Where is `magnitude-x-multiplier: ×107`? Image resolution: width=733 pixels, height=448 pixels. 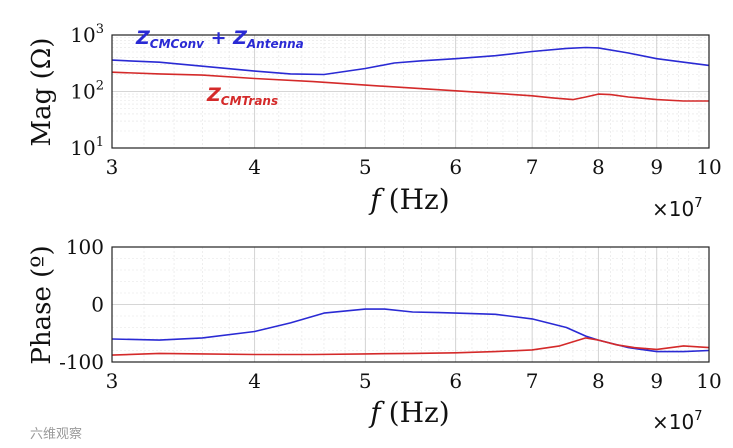 magnitude-x-multiplier: ×107 is located at coordinates (677, 208).